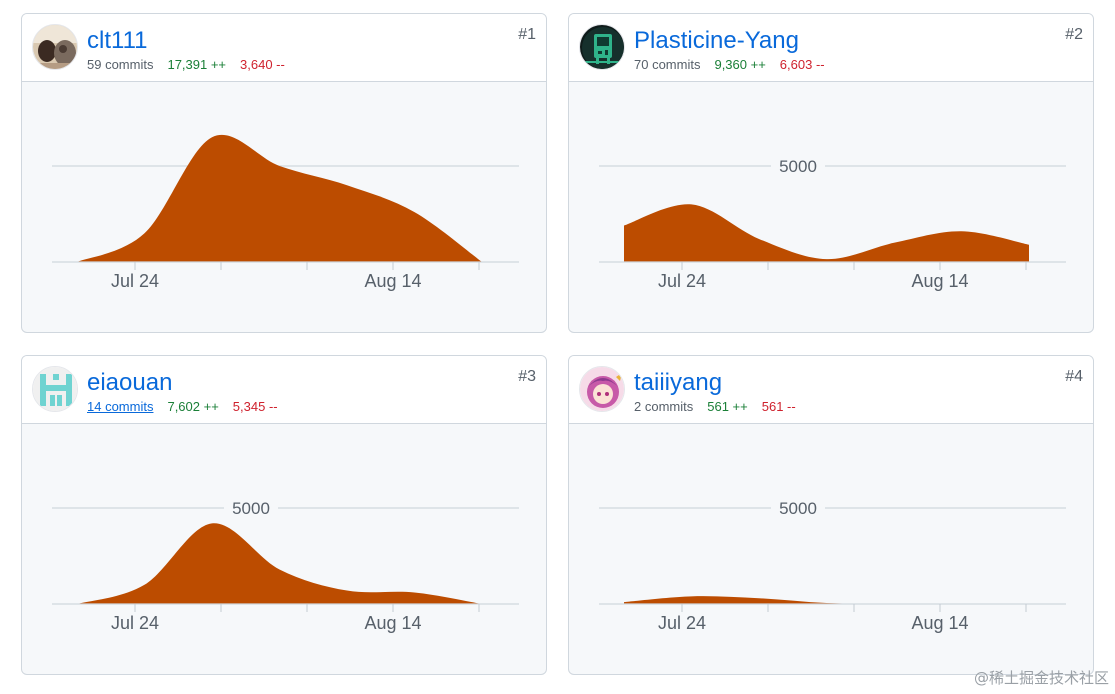 The image size is (1115, 694). Describe the element at coordinates (255, 406) in the screenshot. I see `deletions-count: 5,345 --` at that location.